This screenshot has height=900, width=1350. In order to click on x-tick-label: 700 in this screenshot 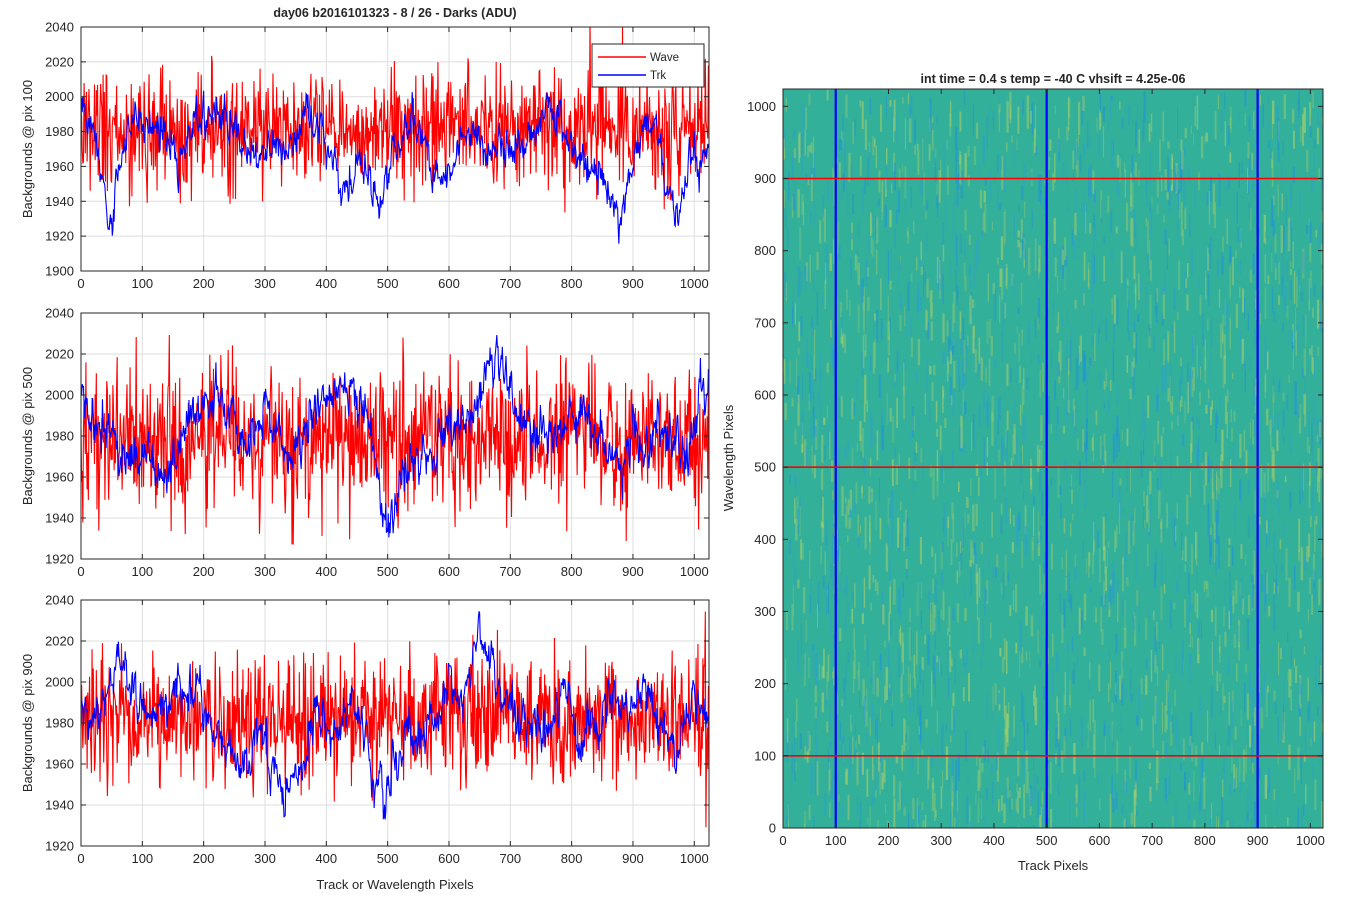, I will do `click(510, 858)`.